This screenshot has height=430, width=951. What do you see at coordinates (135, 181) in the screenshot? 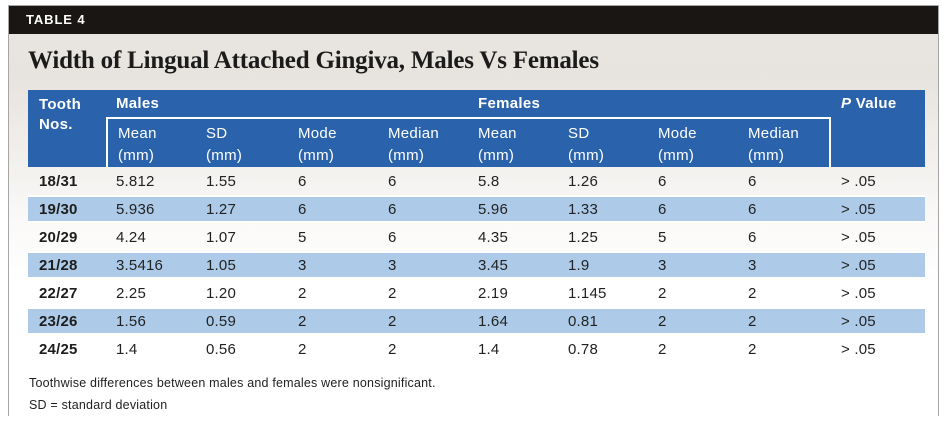
I see `cell-value: 5.812` at bounding box center [135, 181].